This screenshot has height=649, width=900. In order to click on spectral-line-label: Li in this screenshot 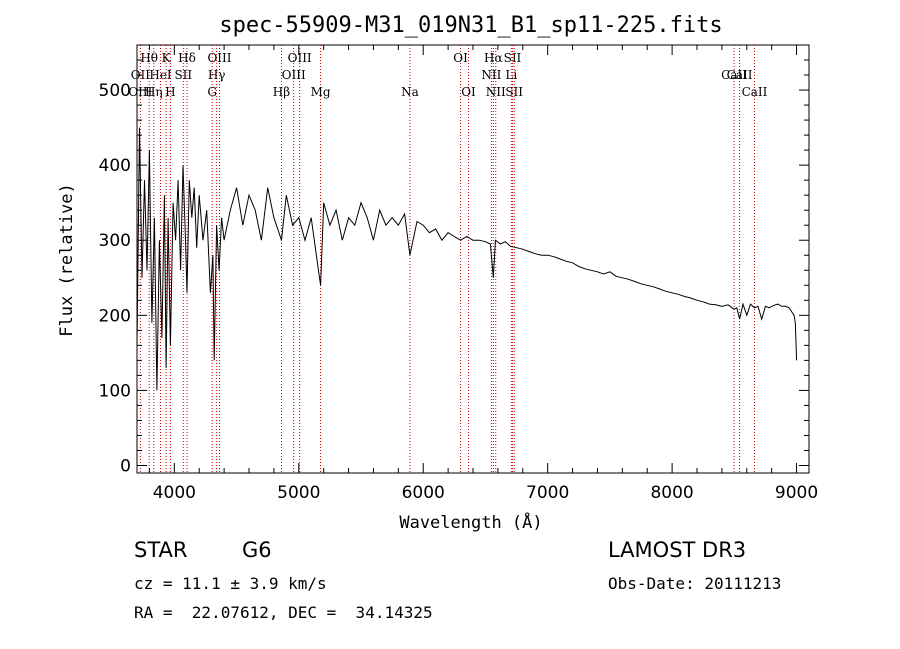, I will do `click(511, 75)`.